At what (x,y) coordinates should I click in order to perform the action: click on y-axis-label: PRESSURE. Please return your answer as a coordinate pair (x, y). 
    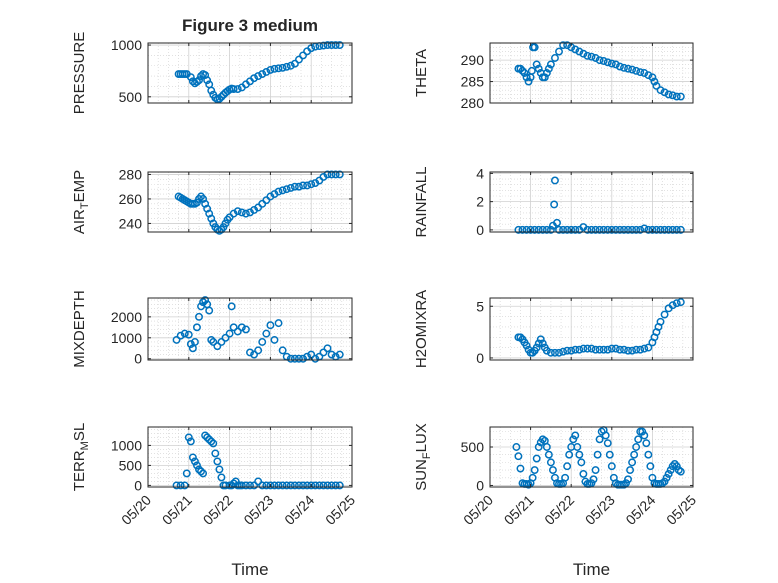
    Looking at the image, I should click on (79, 73).